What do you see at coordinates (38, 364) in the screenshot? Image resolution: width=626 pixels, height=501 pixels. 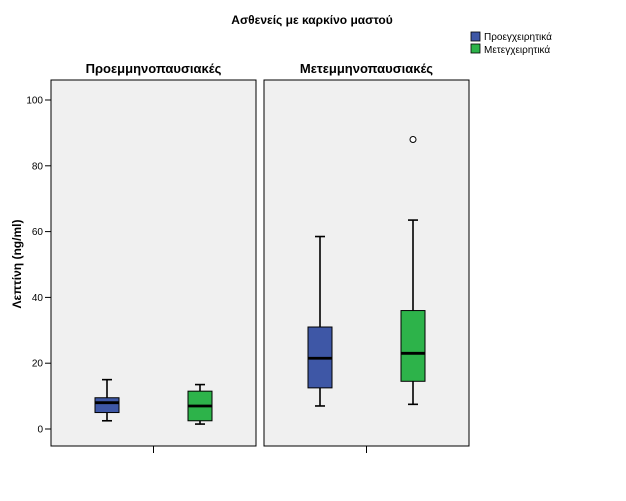 I see `y-tick-label: 20` at bounding box center [38, 364].